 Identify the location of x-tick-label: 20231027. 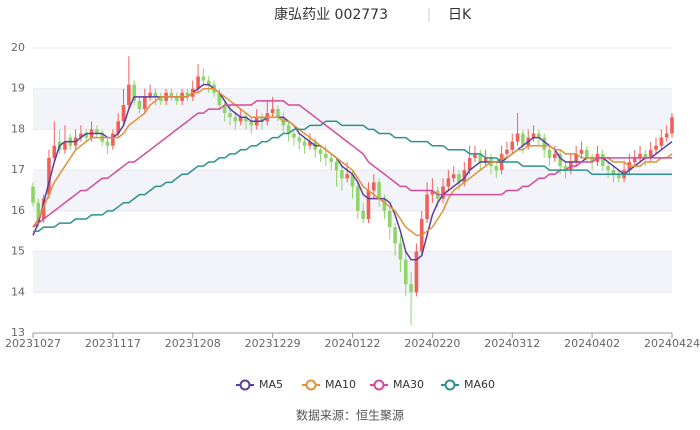
(33, 343).